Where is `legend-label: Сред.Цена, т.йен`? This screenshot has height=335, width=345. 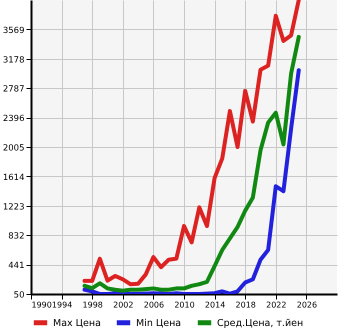
legend-label: Сред.Цена, т.йен is located at coordinates (260, 323).